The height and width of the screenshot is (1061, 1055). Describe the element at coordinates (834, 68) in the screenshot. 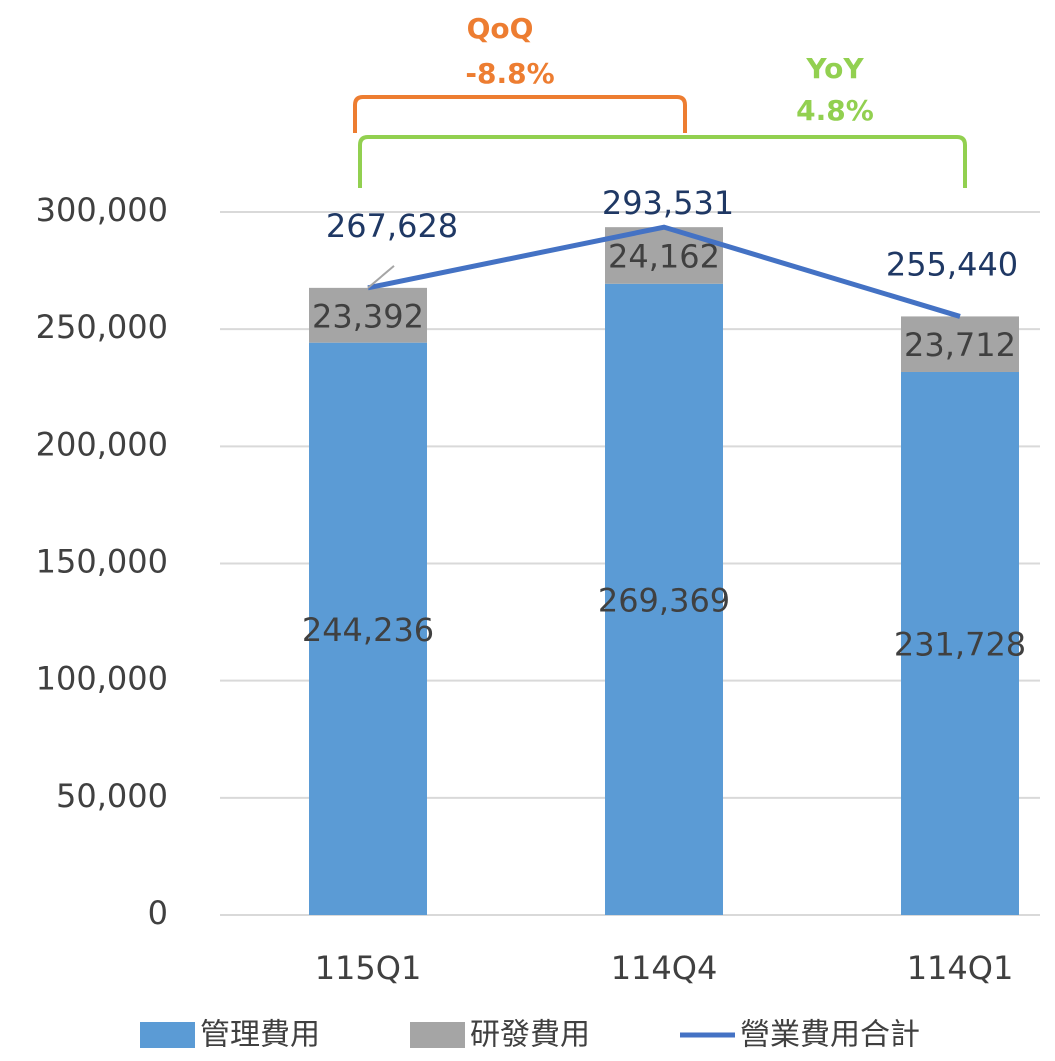

I see `yoy-title: YoY` at that location.